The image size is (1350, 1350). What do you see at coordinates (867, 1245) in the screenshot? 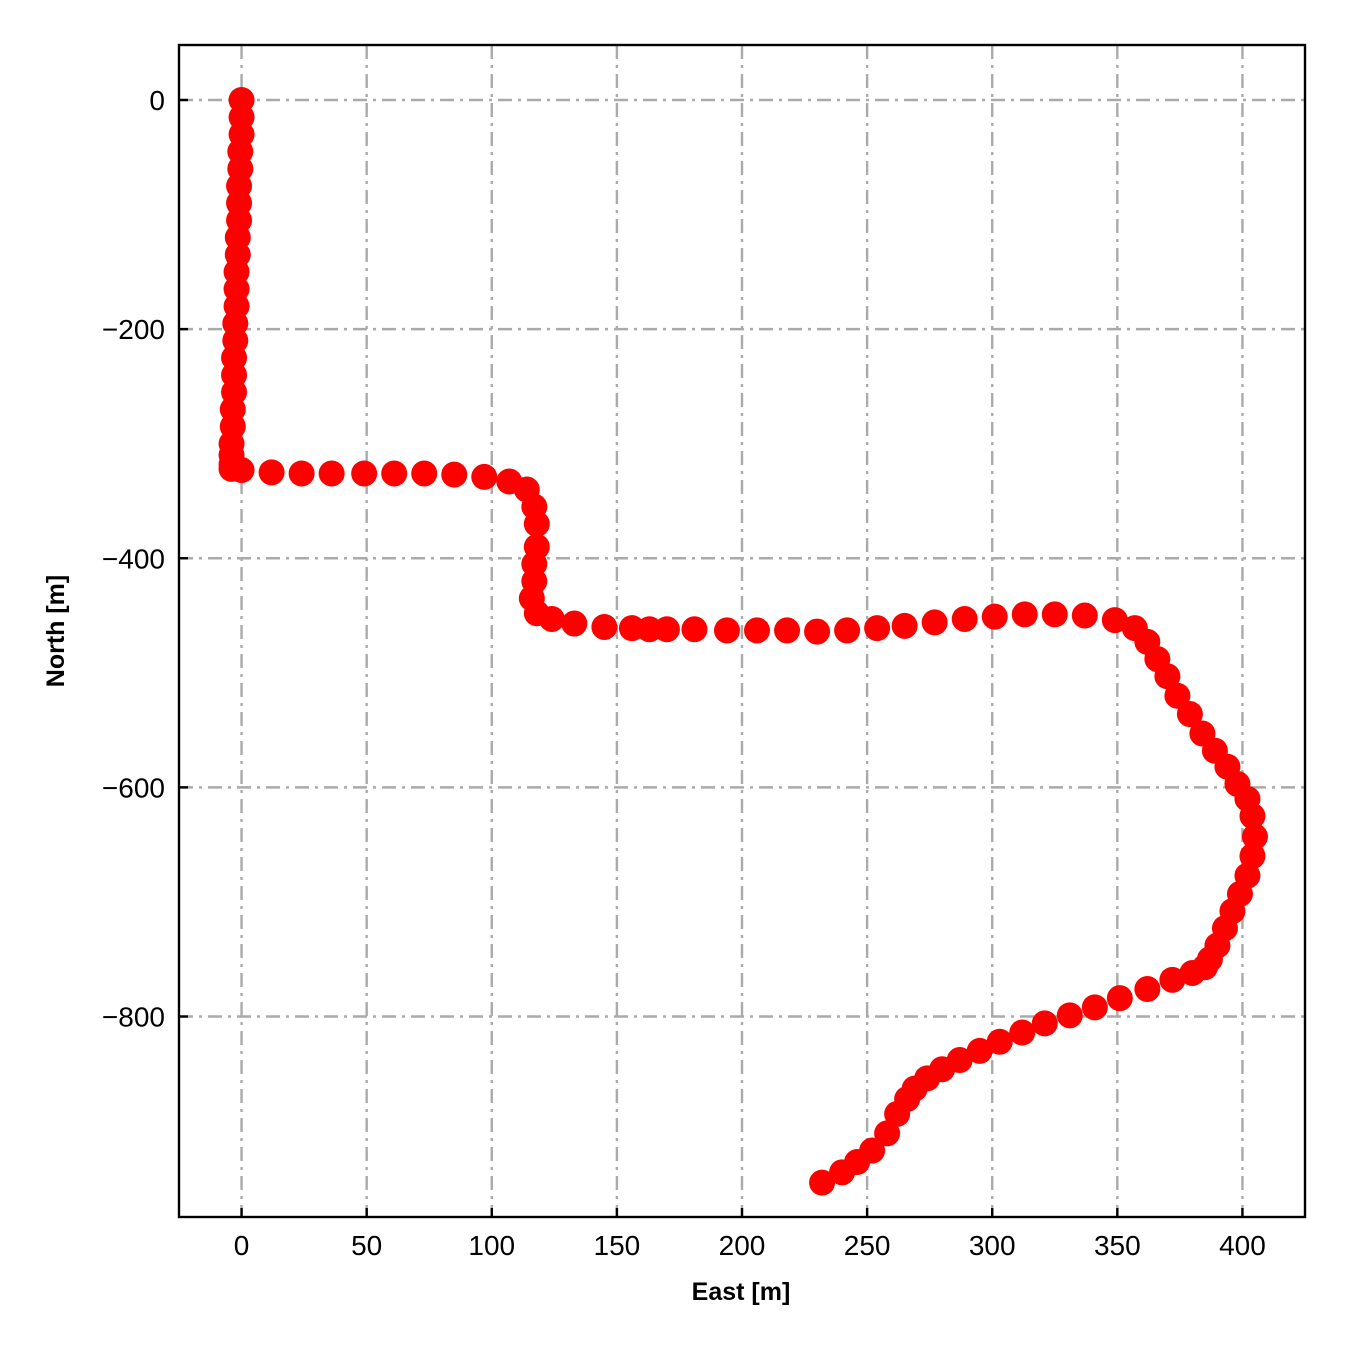
I see `x-tick-label: 250` at bounding box center [867, 1245].